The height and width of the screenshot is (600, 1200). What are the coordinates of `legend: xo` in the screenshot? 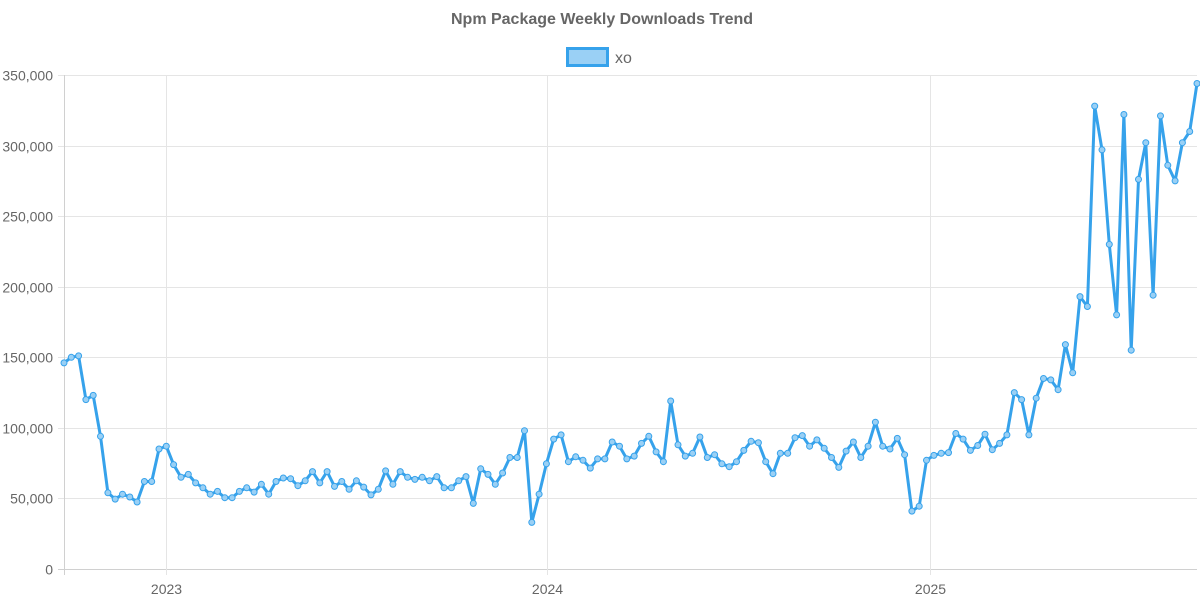 It's located at (599, 57).